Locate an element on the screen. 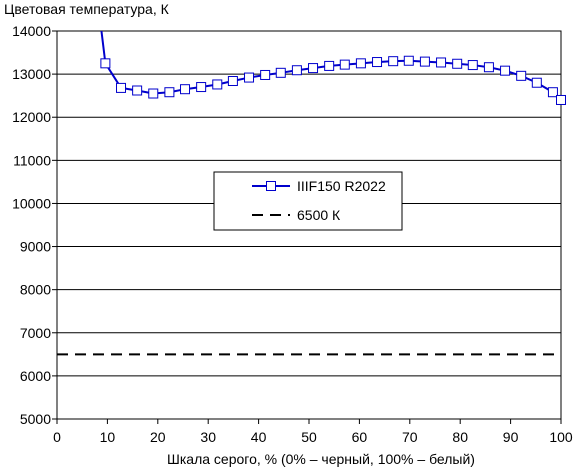 The height and width of the screenshot is (469, 573). legend-label-reference: 6500 К is located at coordinates (319, 215).